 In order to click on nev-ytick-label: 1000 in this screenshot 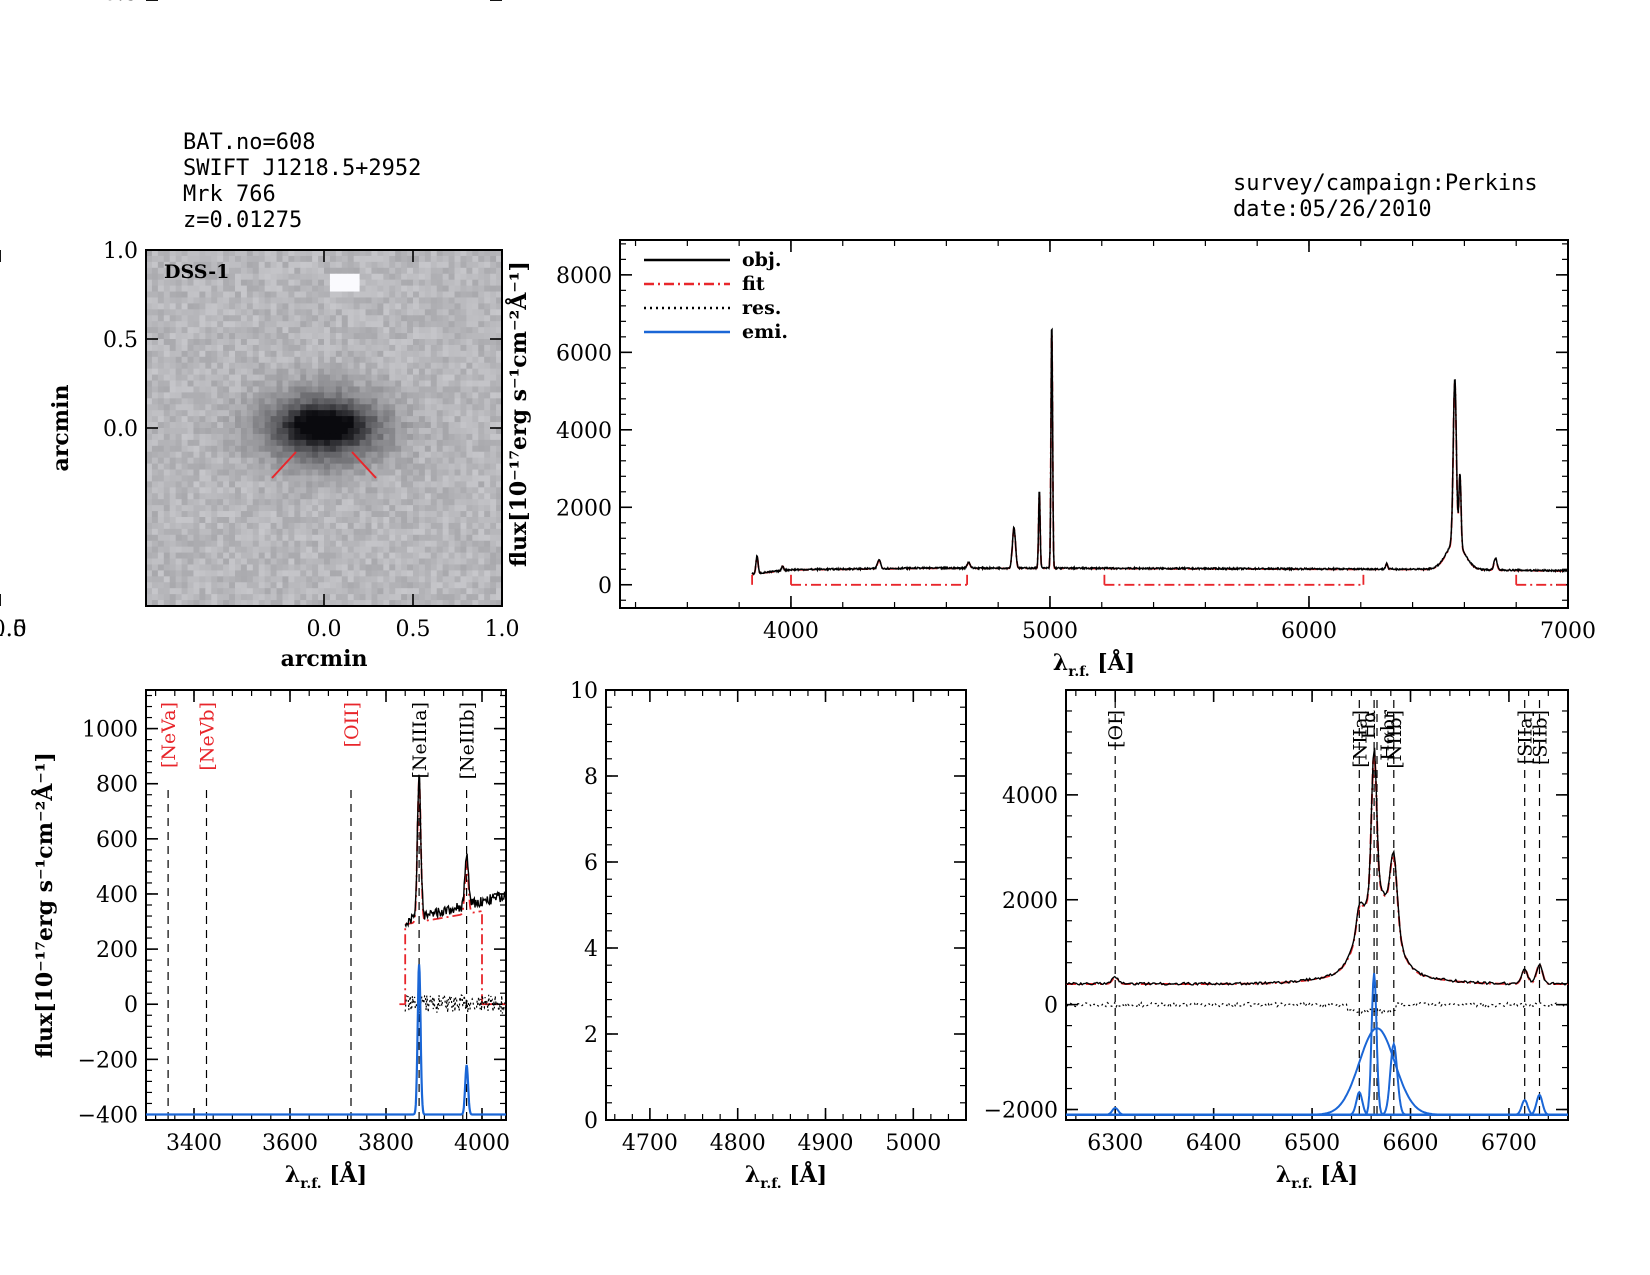, I will do `click(110, 730)`.